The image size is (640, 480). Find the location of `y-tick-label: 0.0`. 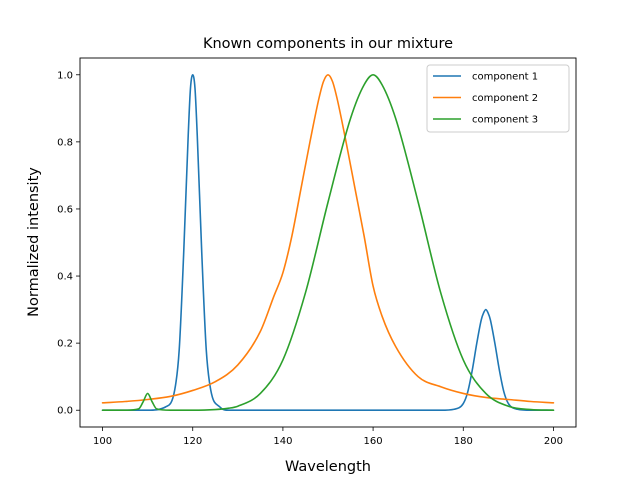

y-tick-label: 0.0 is located at coordinates (65, 411).